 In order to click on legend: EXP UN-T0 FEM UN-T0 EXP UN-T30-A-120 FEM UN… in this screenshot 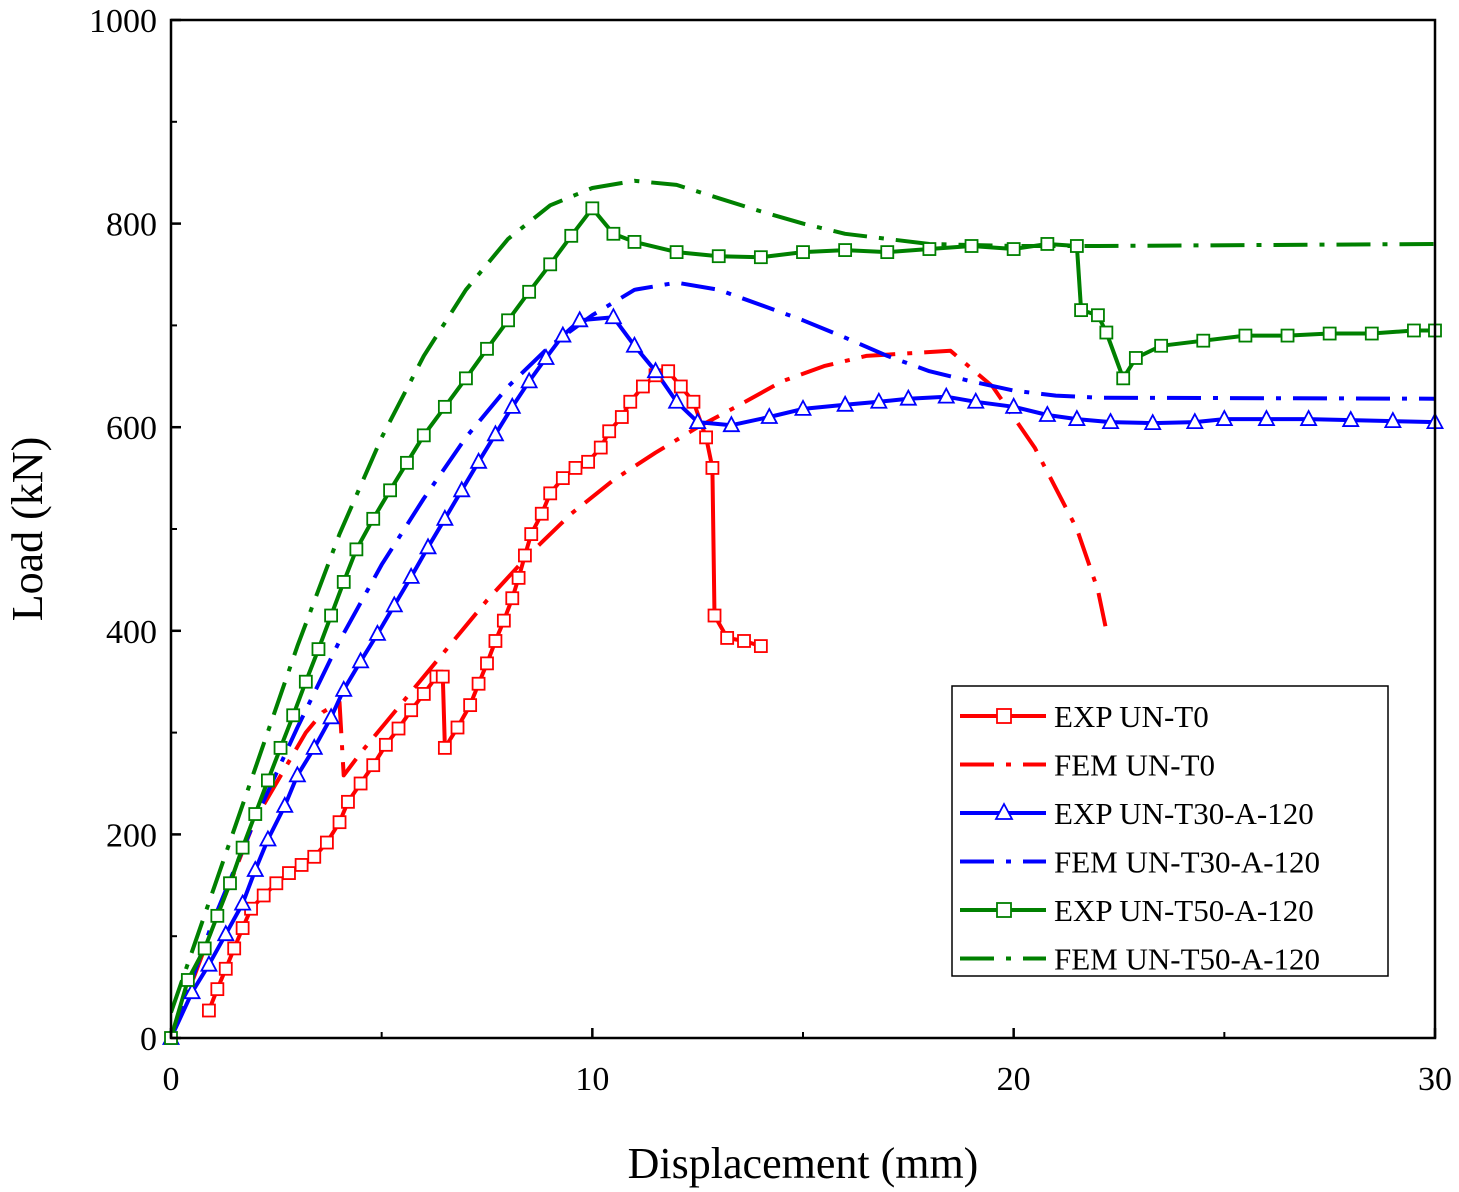, I will do `click(1170, 831)`.